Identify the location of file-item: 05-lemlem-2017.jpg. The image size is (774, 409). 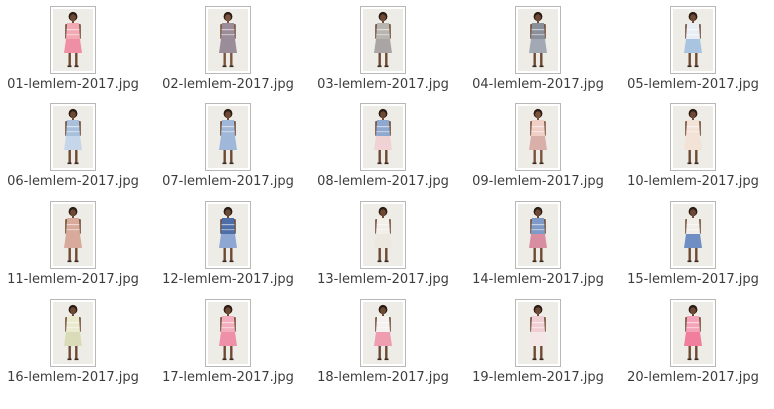
(693, 49).